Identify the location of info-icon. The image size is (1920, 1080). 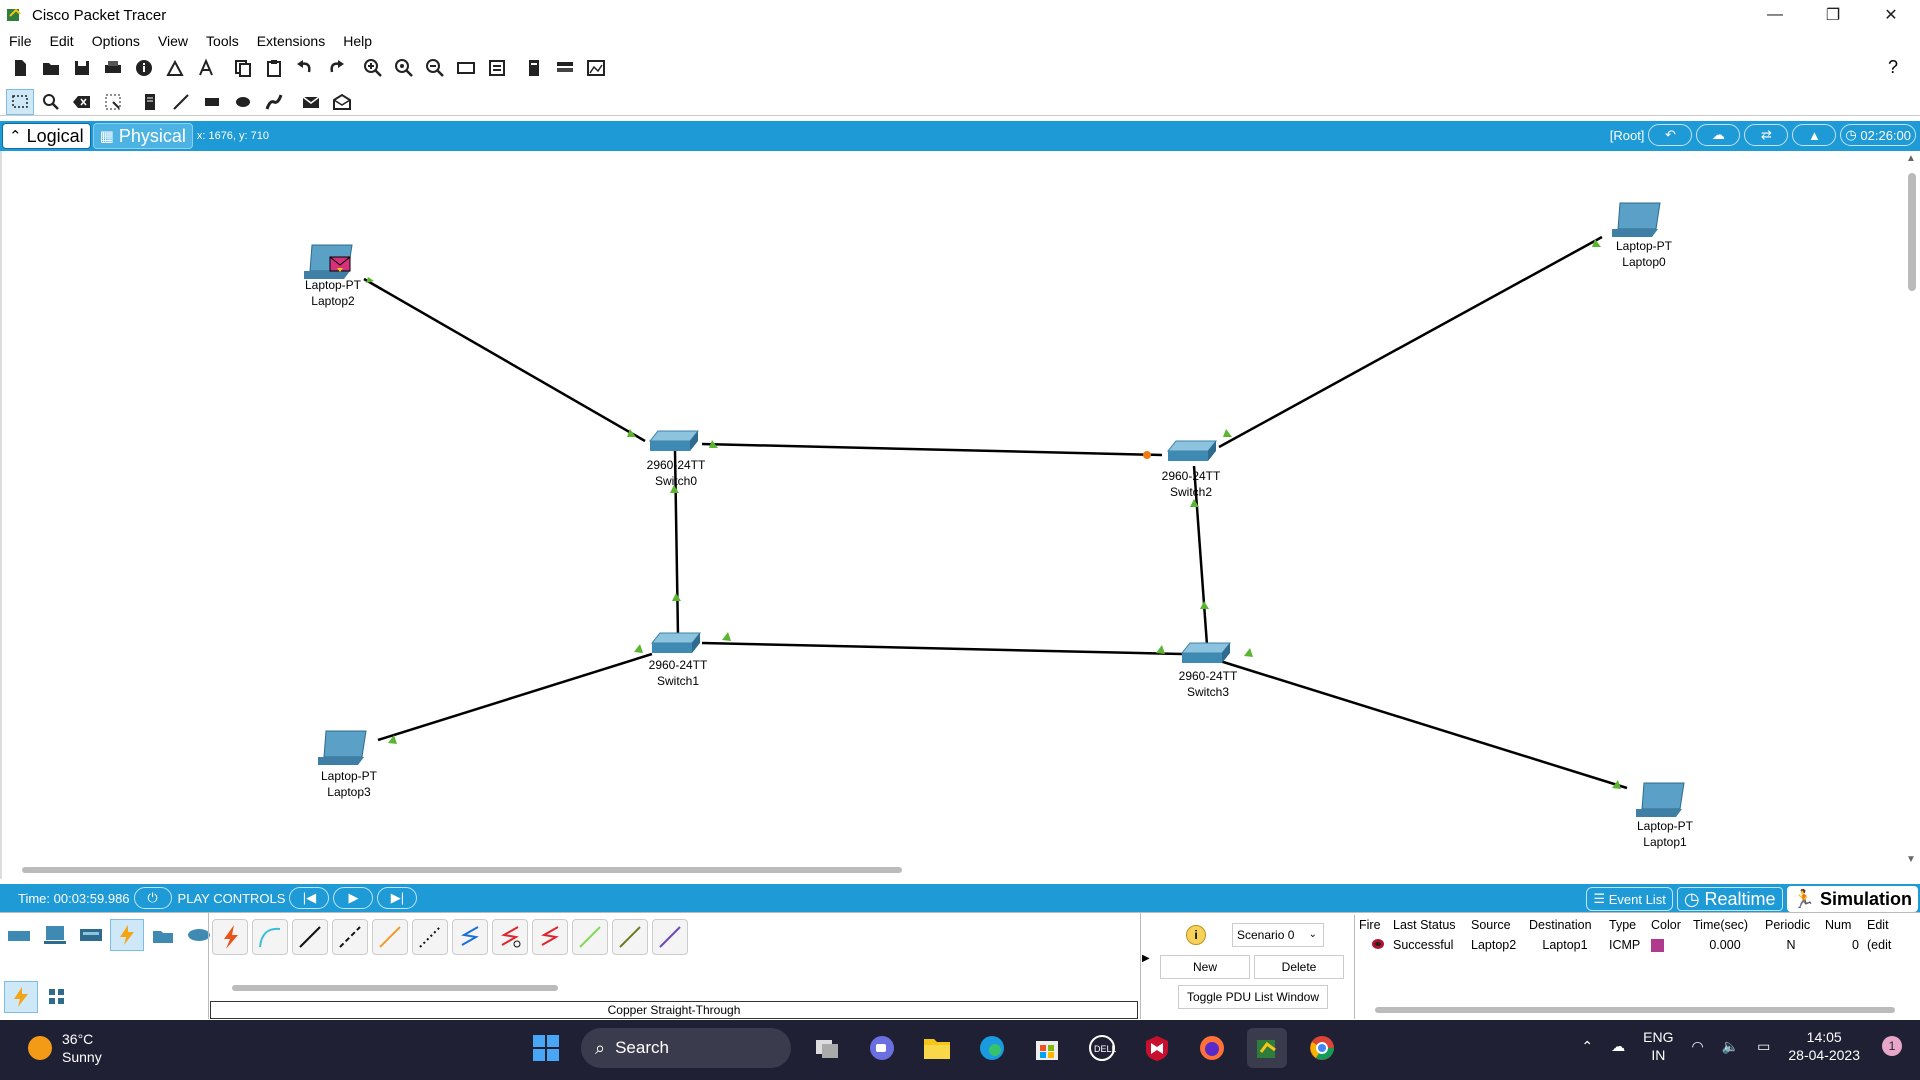
(144, 68).